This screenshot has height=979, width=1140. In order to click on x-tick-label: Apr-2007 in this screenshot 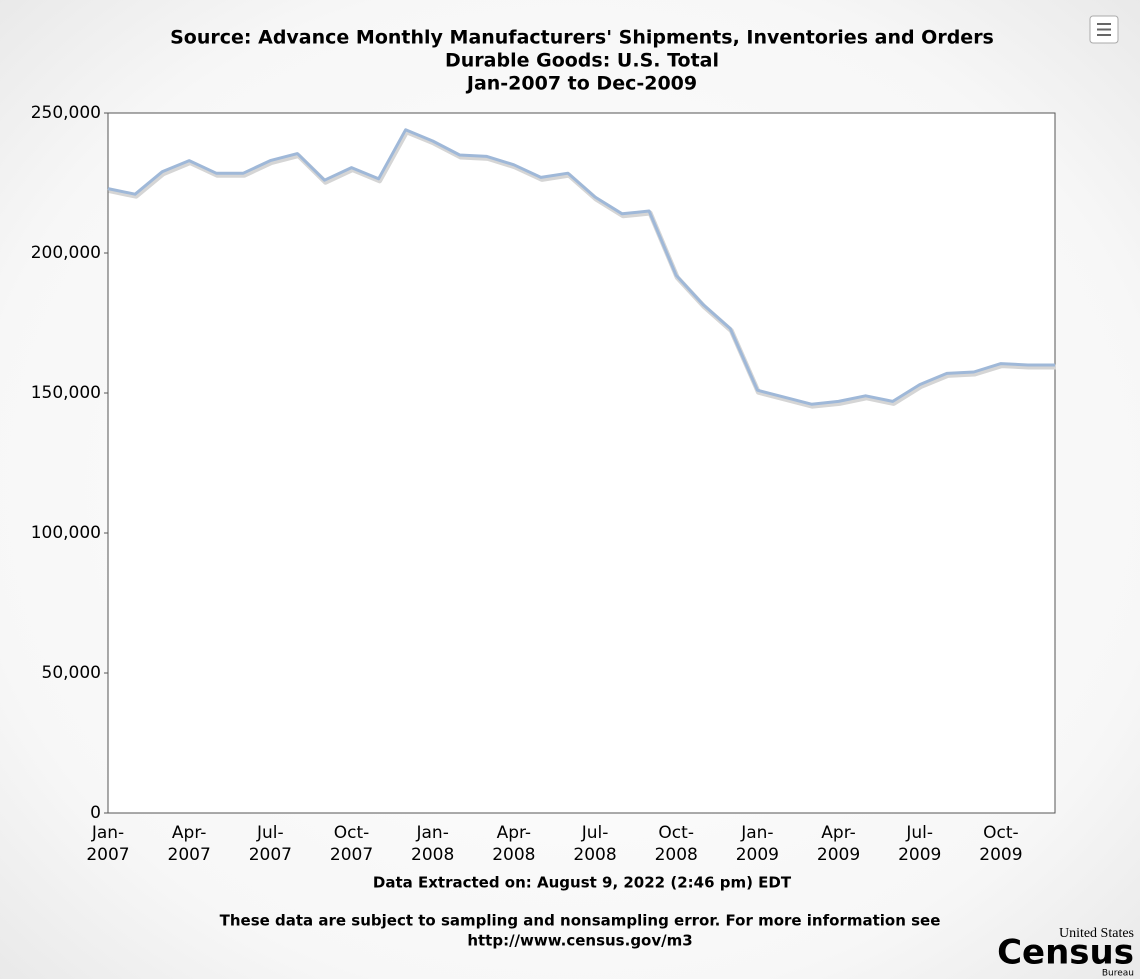, I will do `click(189, 844)`.